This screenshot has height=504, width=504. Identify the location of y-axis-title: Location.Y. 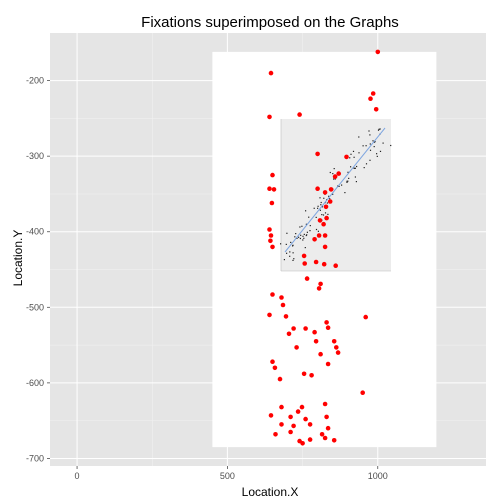
(18, 258).